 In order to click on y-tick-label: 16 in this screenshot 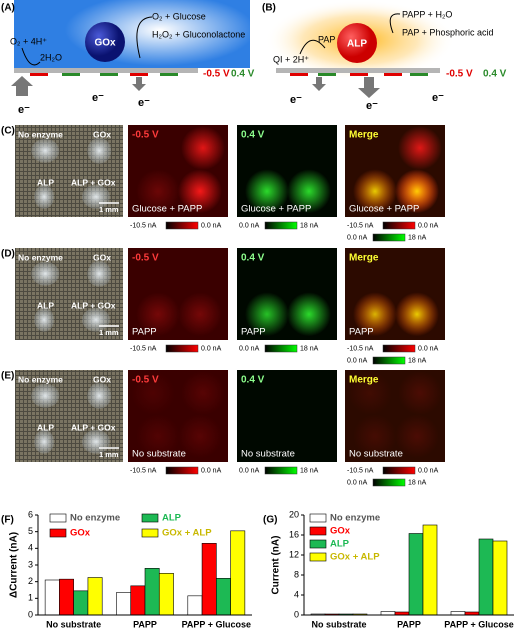, I will do `click(294, 534)`.